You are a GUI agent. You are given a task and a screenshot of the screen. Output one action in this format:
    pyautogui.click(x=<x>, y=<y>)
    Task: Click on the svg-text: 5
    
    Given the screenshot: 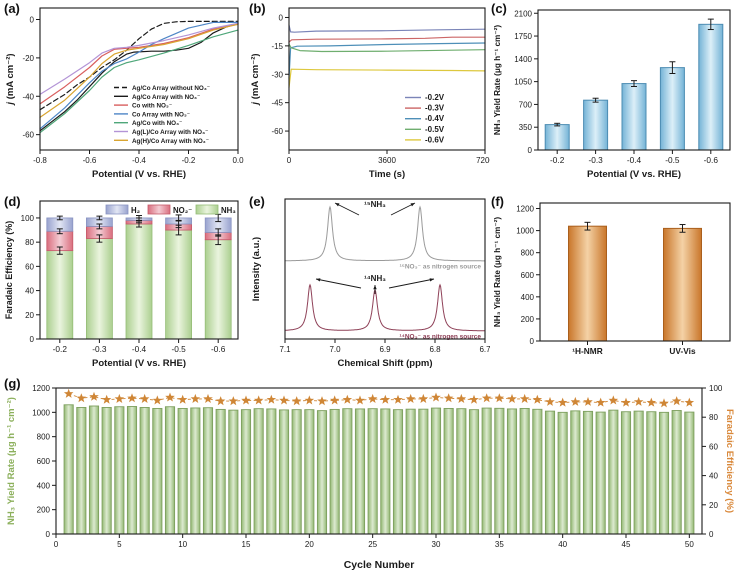 What is the action you would take?
    pyautogui.click(x=119, y=544)
    